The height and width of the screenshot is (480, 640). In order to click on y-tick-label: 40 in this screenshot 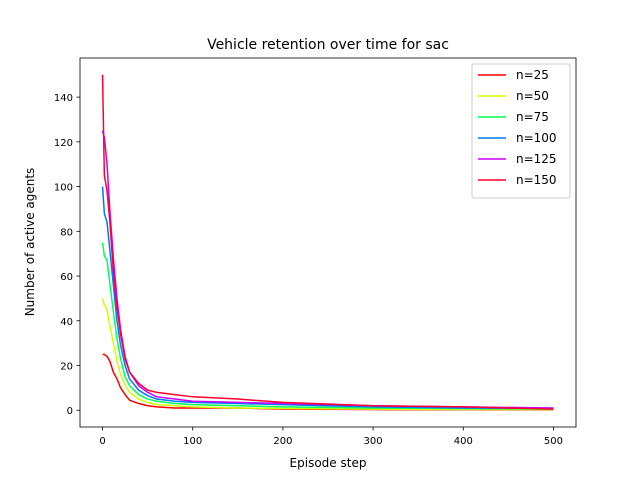, I will do `click(66, 322)`.